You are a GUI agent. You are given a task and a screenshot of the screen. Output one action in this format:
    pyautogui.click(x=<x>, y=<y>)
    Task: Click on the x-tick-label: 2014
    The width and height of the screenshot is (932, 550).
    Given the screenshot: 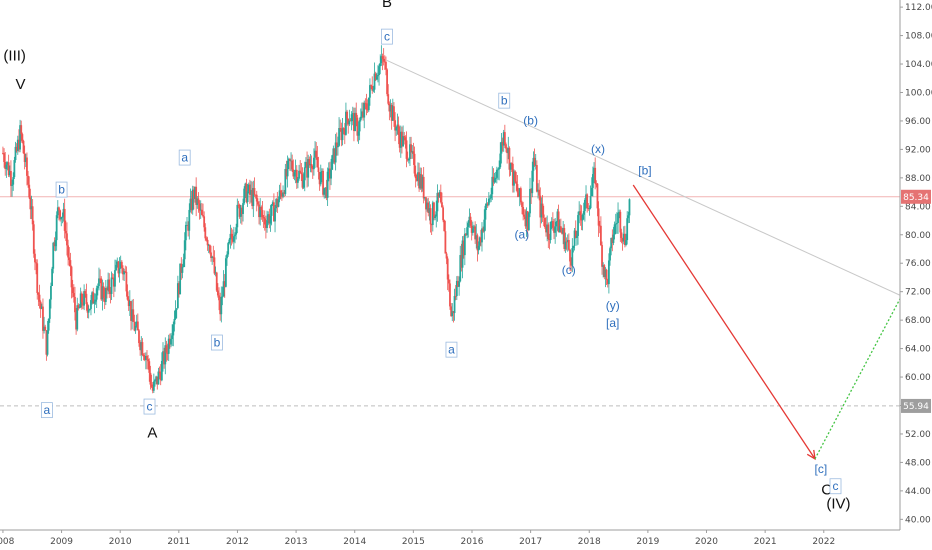 What is the action you would take?
    pyautogui.click(x=354, y=542)
    